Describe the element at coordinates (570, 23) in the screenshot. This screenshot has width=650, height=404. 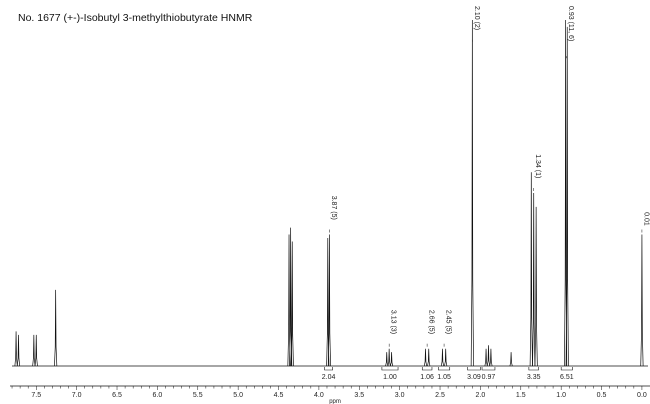
I see `peak-label: 0.93 (11, 6)` at that location.